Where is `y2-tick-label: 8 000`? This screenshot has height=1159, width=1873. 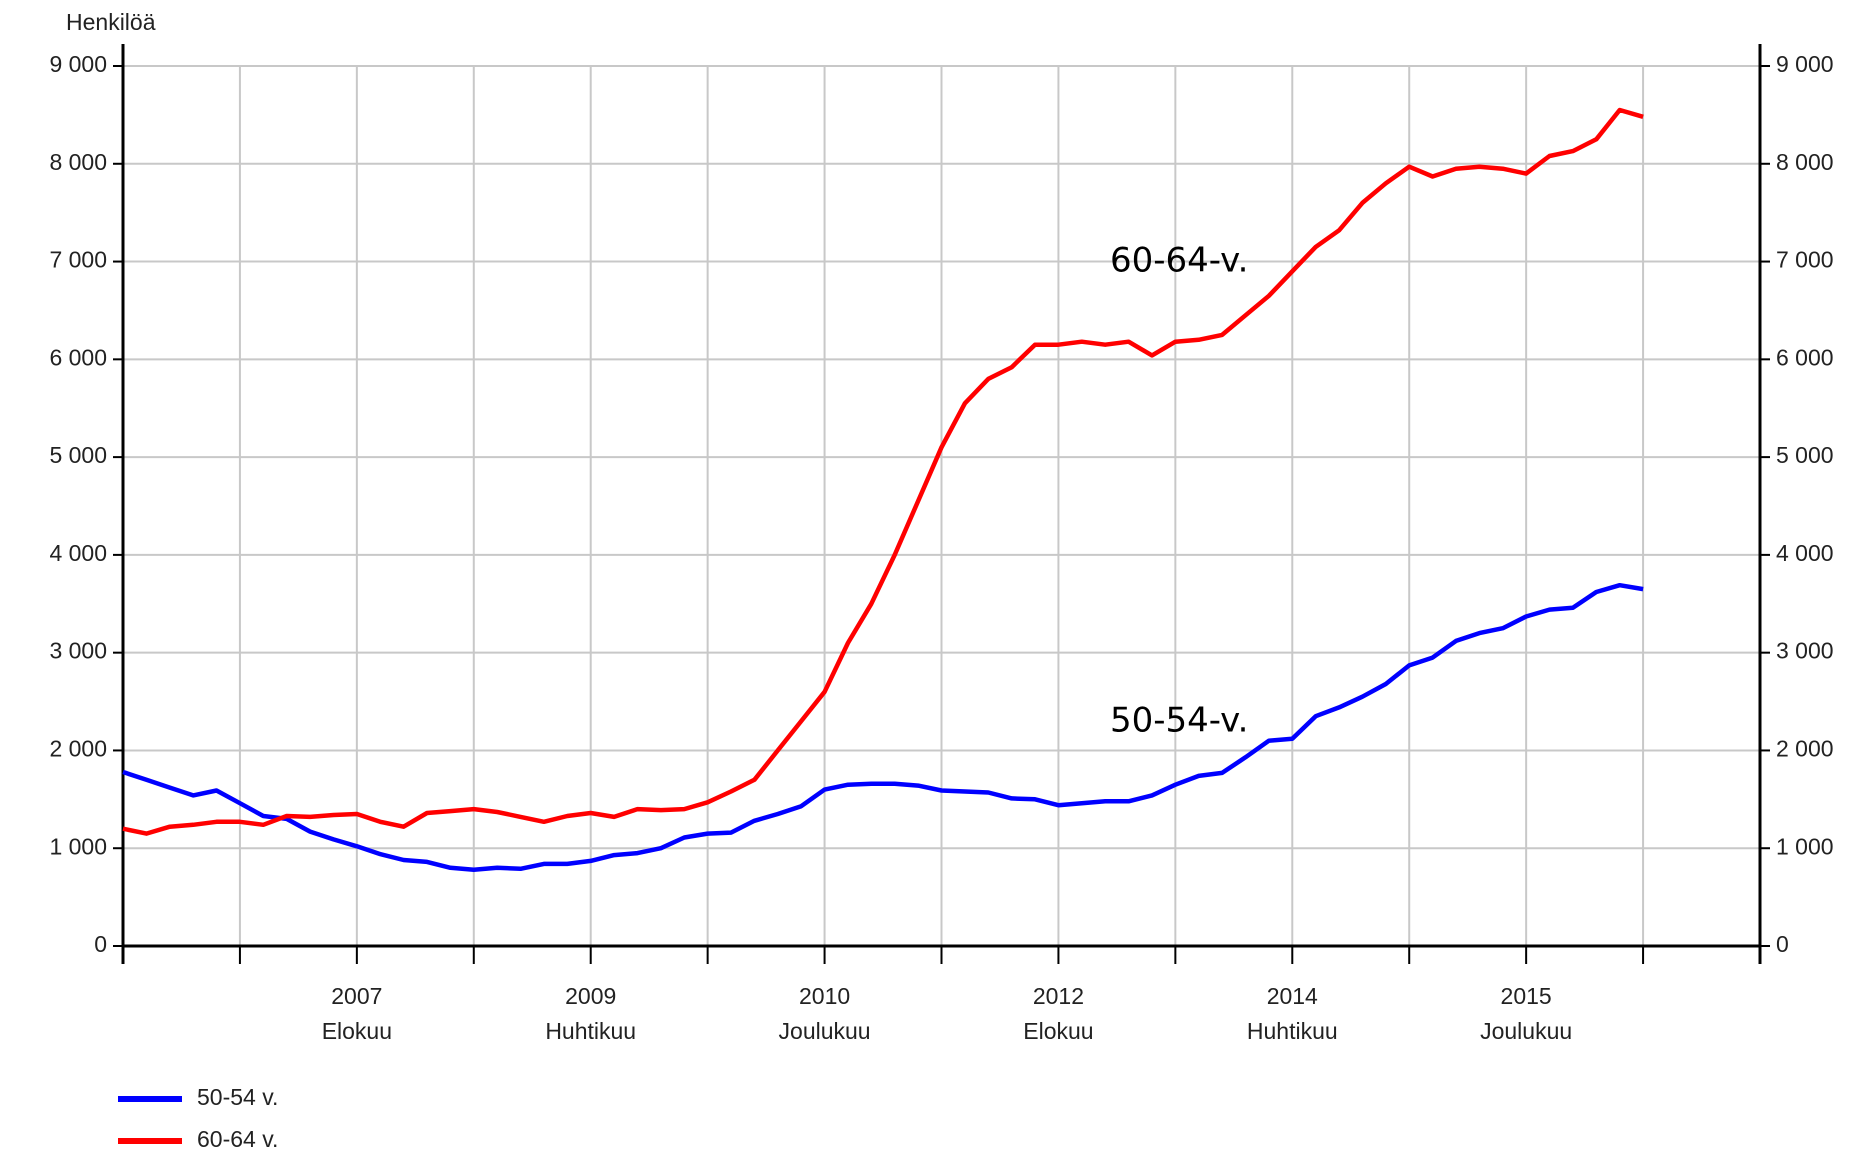
y2-tick-label: 8 000 is located at coordinates (1805, 162).